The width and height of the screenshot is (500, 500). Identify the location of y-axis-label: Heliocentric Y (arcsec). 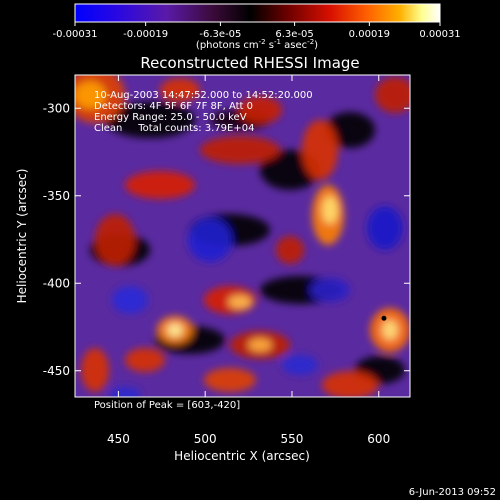
(22, 236).